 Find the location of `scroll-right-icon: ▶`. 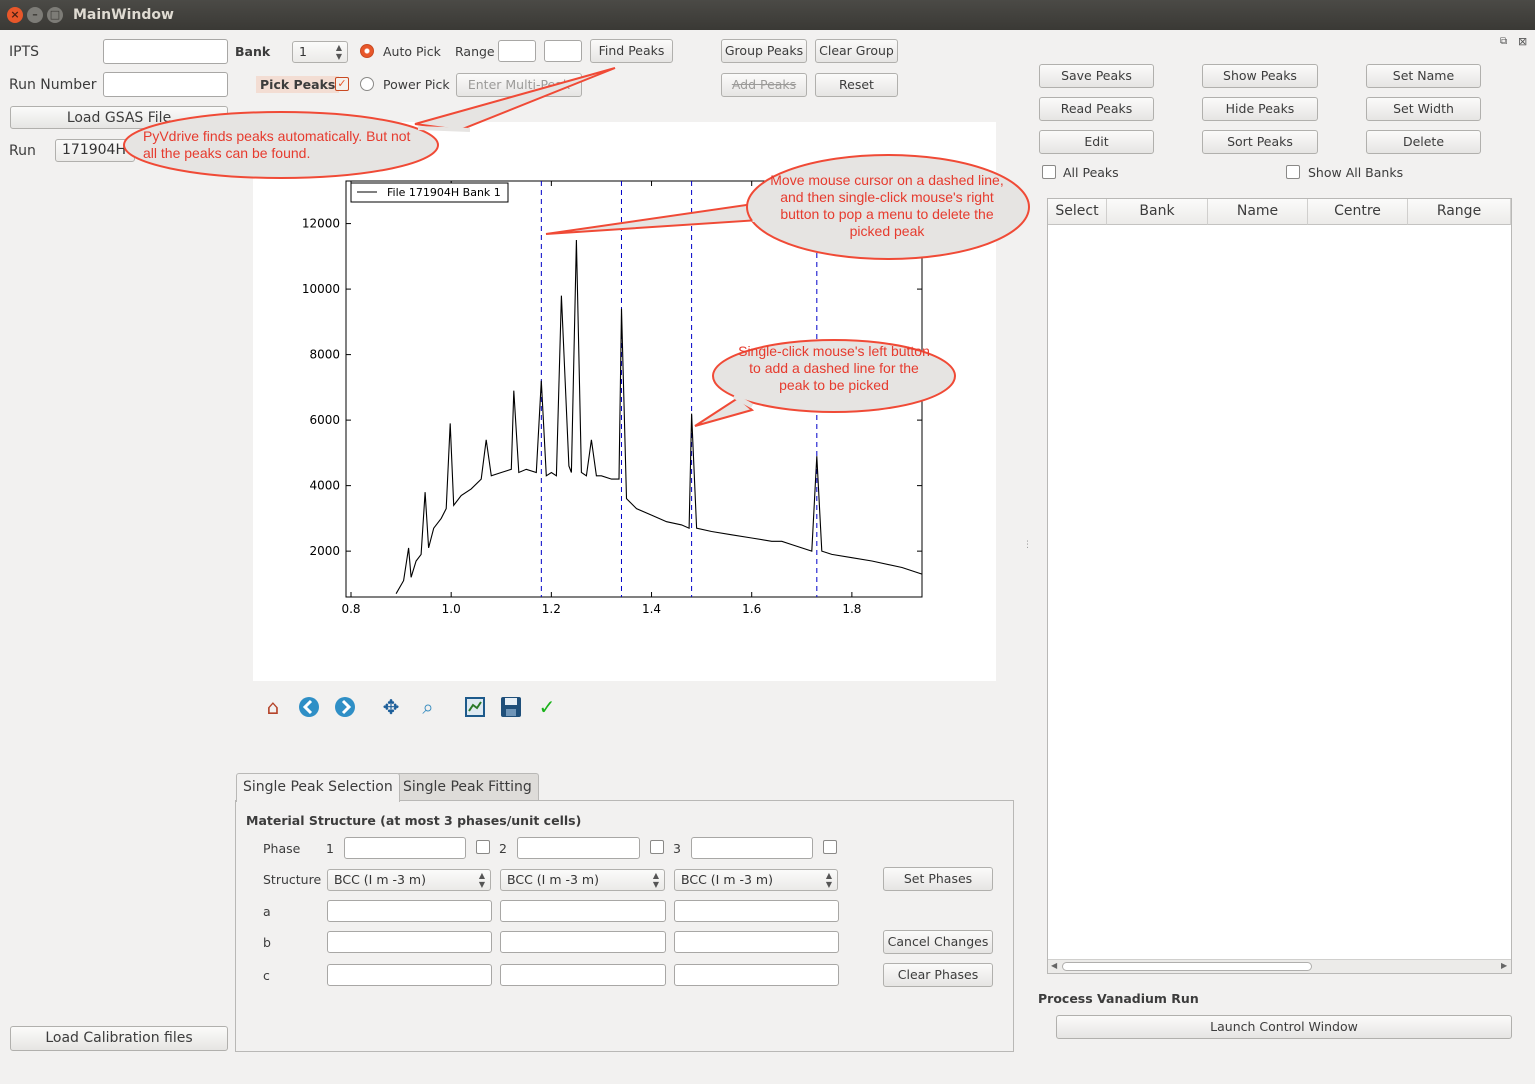

scroll-right-icon: ▶ is located at coordinates (1504, 965).